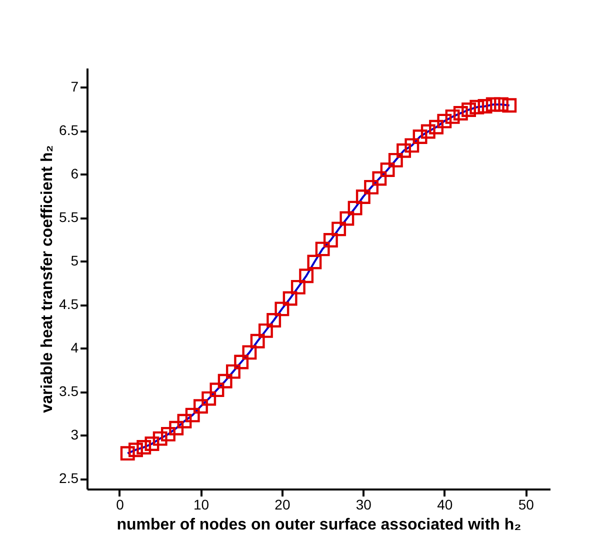 This screenshot has width=614, height=547. Describe the element at coordinates (74, 260) in the screenshot. I see `y-tick-label: 5` at that location.